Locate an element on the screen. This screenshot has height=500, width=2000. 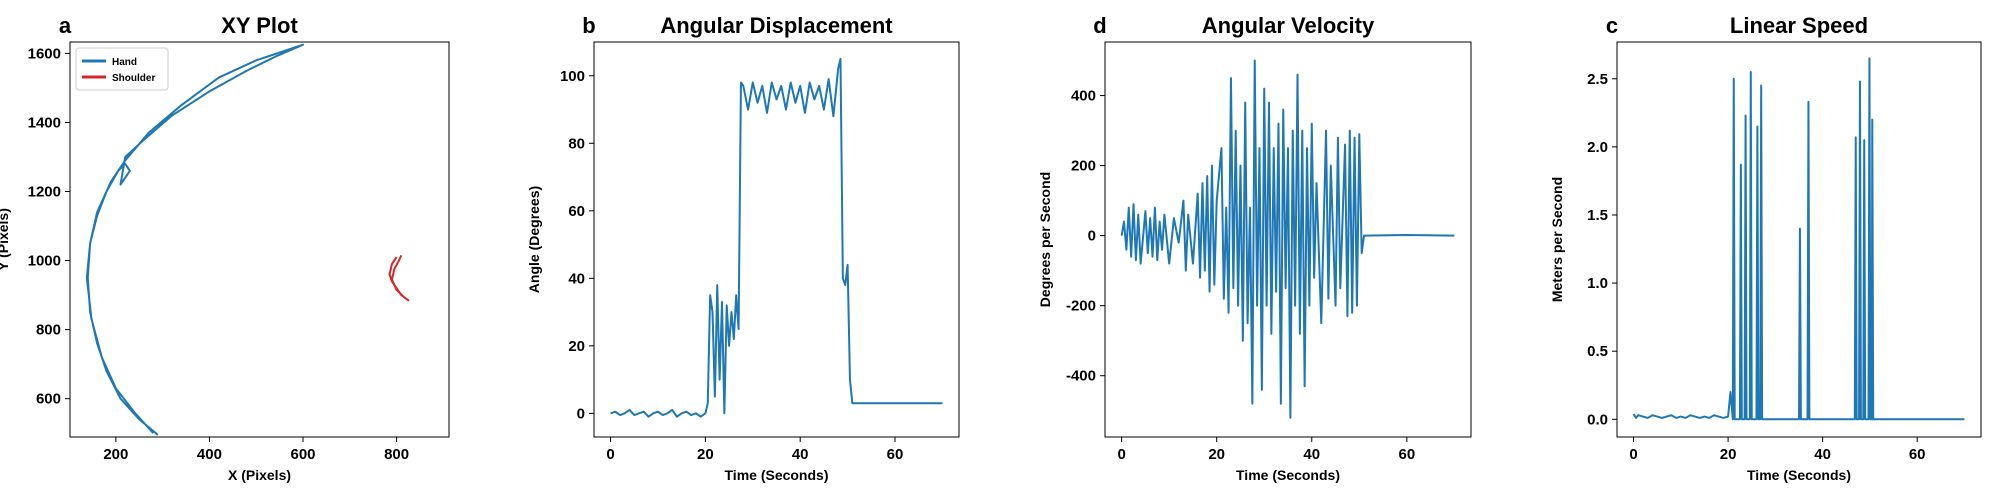
x-tick-label: 200 is located at coordinates (115, 454).